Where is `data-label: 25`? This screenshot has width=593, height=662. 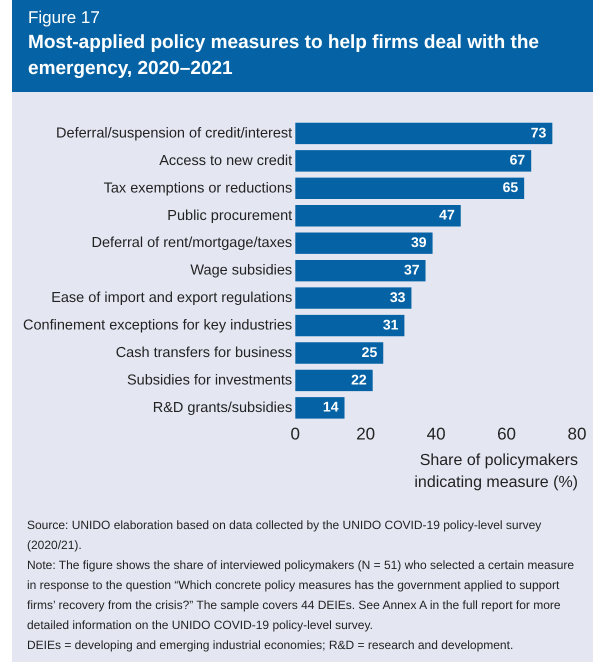 data-label: 25 is located at coordinates (370, 352).